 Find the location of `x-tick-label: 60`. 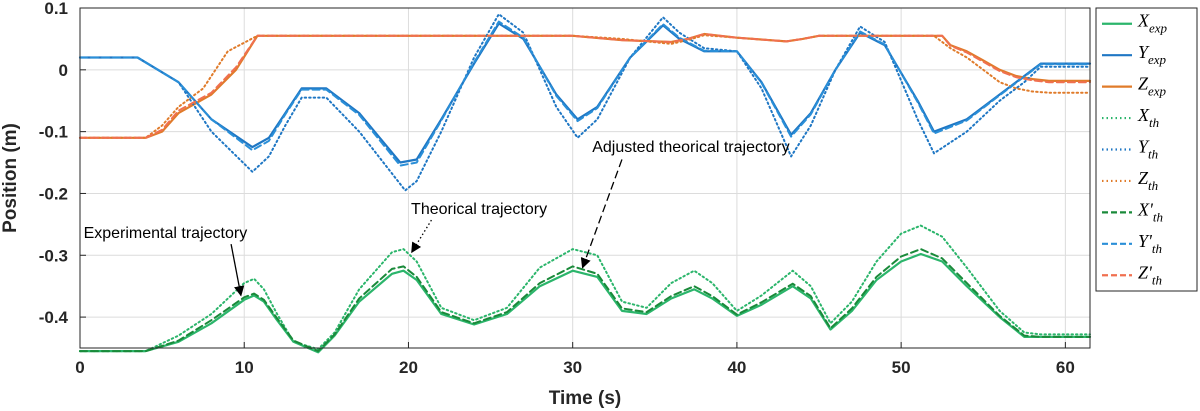

x-tick-label: 60 is located at coordinates (1065, 367).